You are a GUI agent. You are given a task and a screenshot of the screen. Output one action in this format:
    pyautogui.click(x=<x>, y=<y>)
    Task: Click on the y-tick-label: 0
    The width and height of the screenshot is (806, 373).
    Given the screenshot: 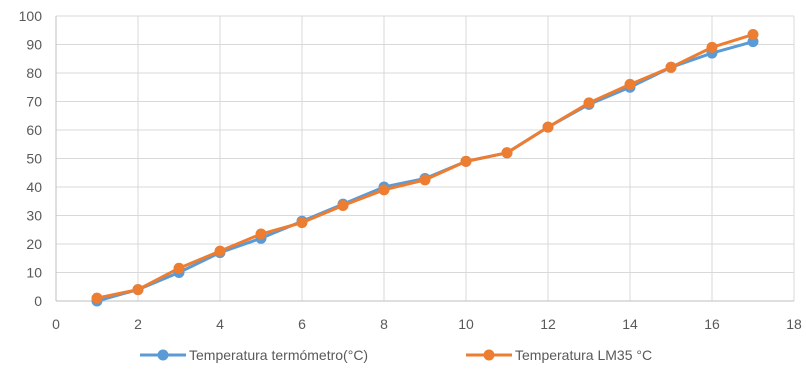 What is the action you would take?
    pyautogui.click(x=38, y=301)
    